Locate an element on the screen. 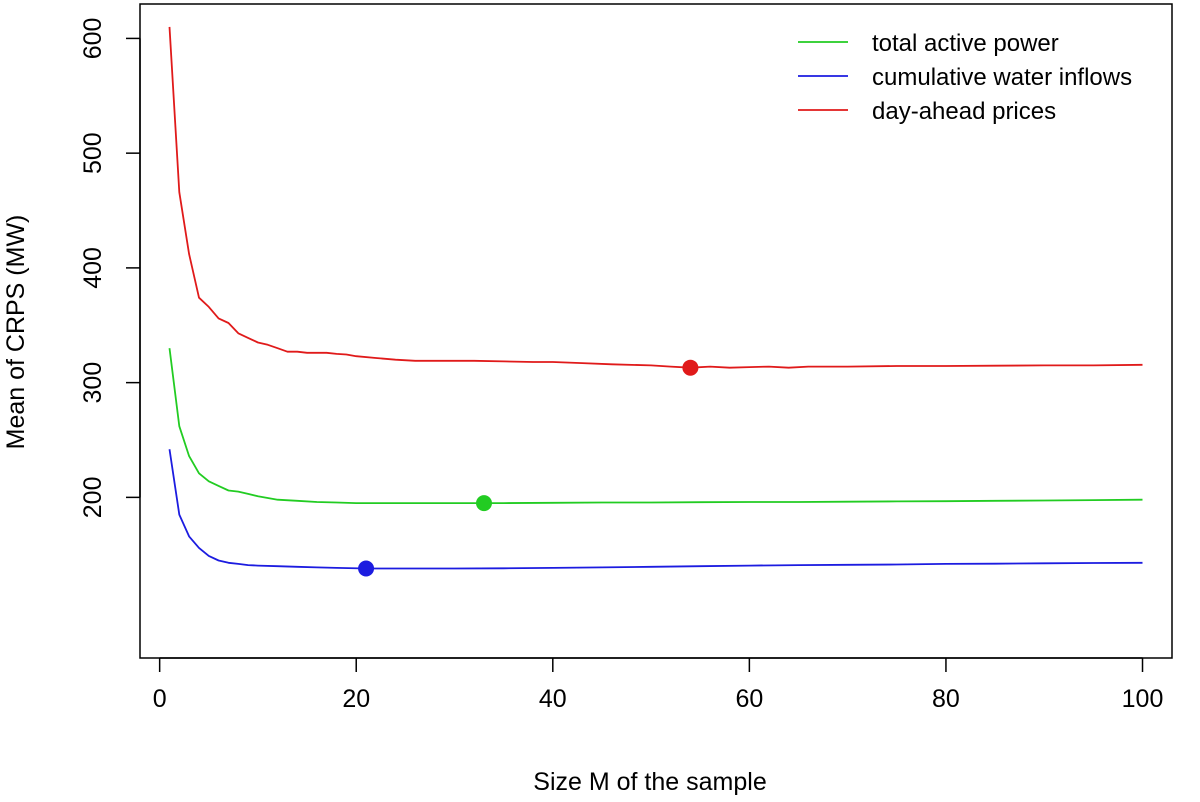 The image size is (1200, 802). x-tick-label: 100 is located at coordinates (1143, 699).